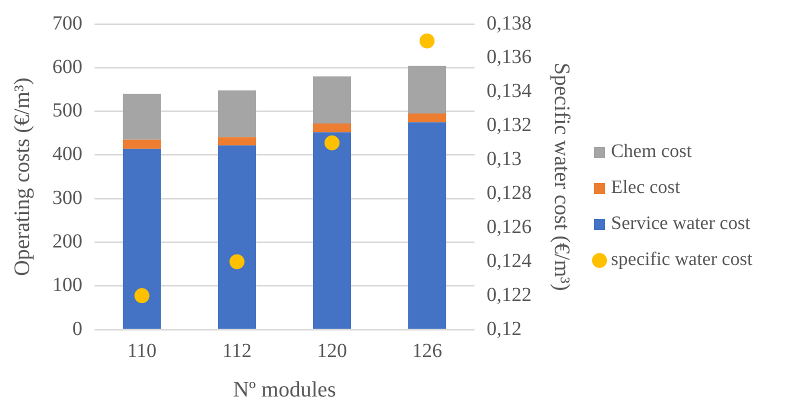  I want to click on x-tick-label: 126, so click(427, 351).